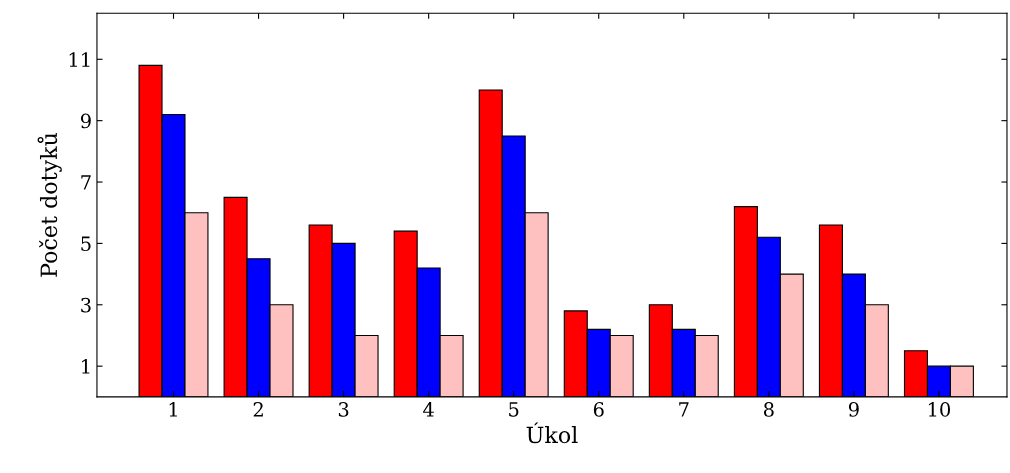 Image resolution: width=1010 pixels, height=473 pixels. Describe the element at coordinates (598, 409) in the screenshot. I see `x-tick-label: 6` at that location.